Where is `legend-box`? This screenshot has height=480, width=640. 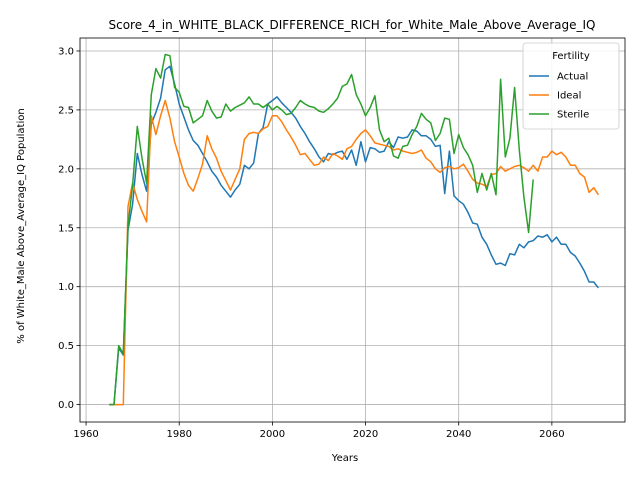
legend-box is located at coordinates (571, 86).